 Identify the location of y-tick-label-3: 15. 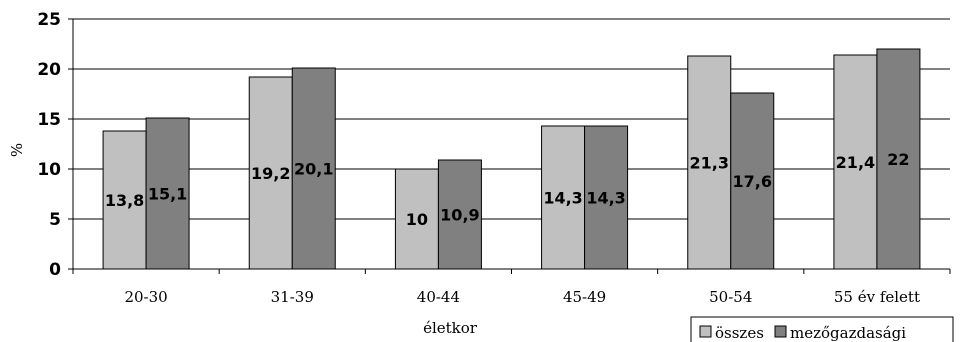
(49, 120).